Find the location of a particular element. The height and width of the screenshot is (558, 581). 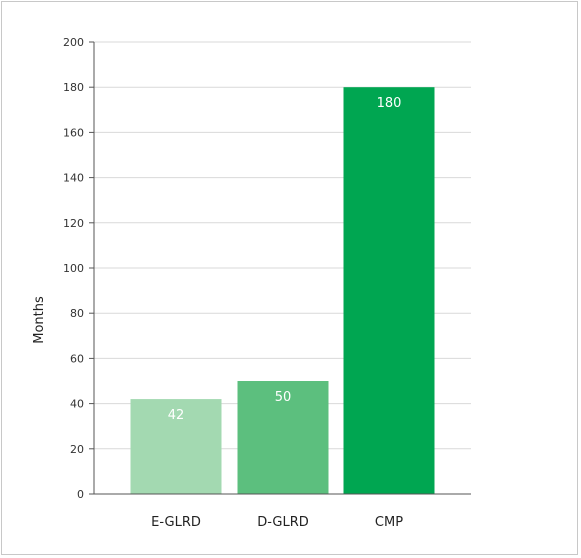

x-category-label: CMP is located at coordinates (389, 522).